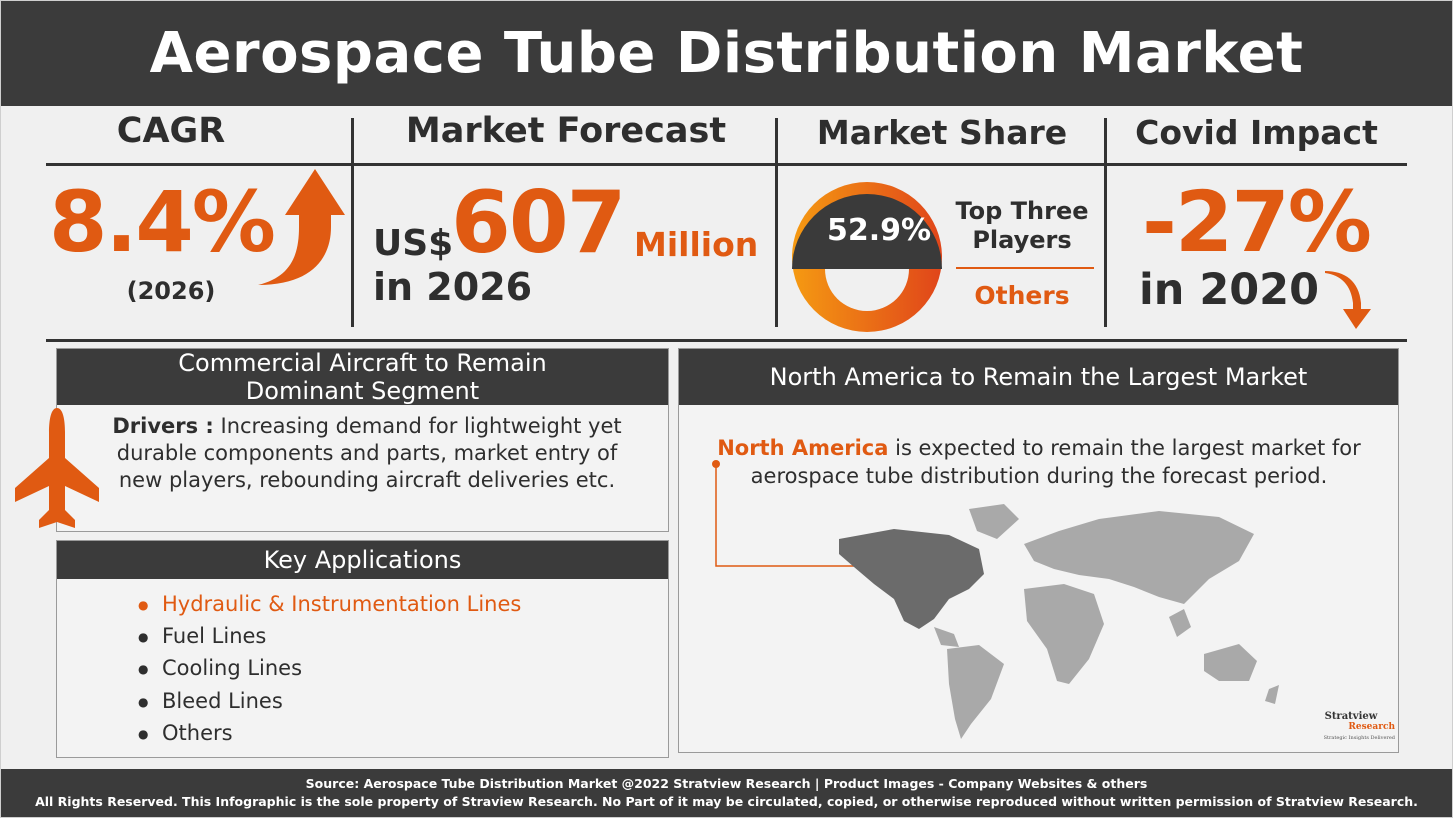 The image size is (1453, 818). Describe the element at coordinates (1348, 300) in the screenshot. I see `down-arrow-icon` at that location.